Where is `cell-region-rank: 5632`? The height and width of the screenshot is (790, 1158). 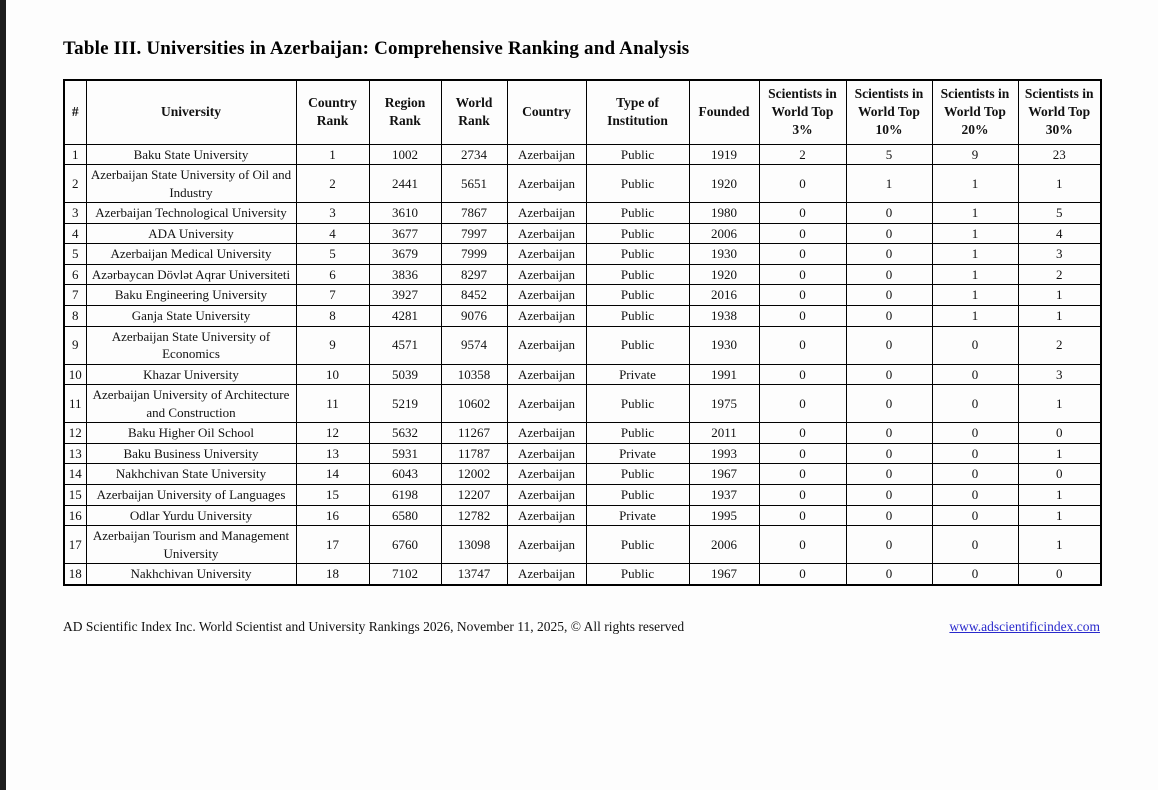 cell-region-rank: 5632 is located at coordinates (405, 433).